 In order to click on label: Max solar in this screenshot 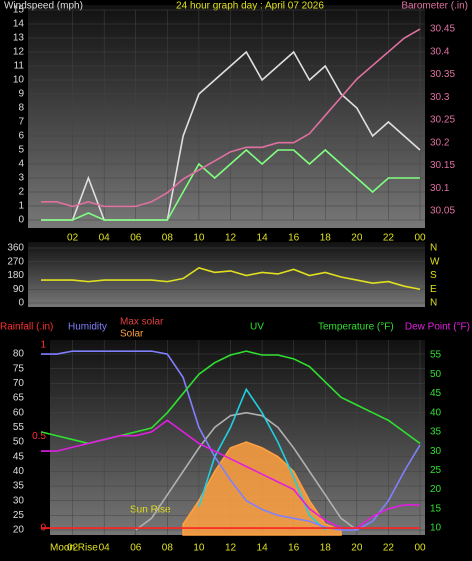, I will do `click(142, 322)`.